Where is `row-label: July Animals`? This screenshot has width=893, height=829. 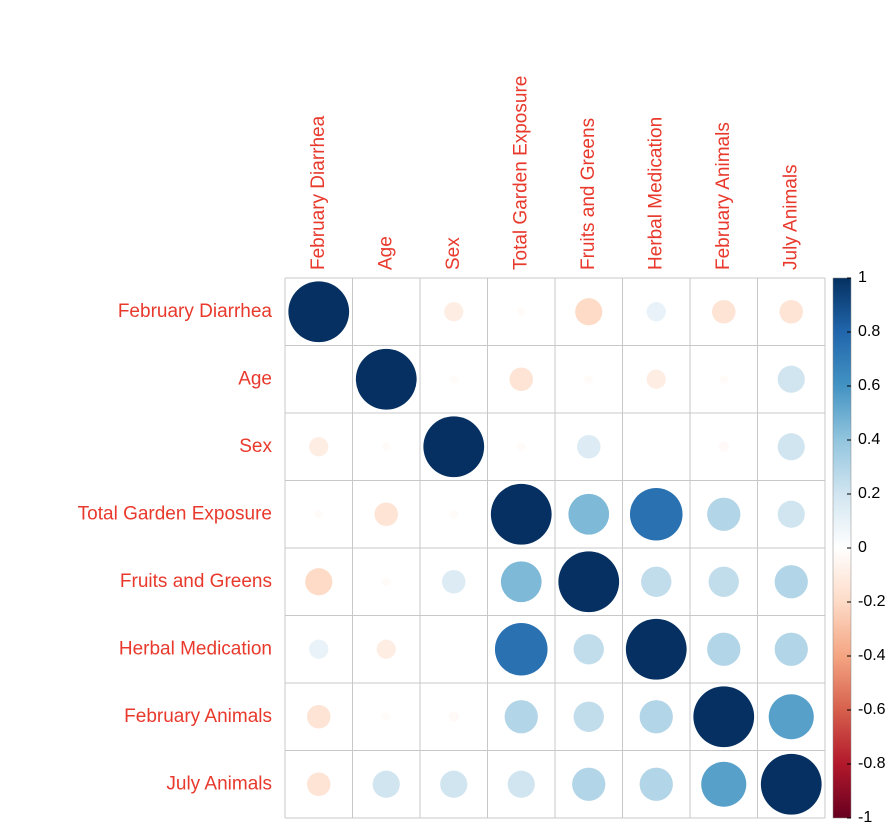
row-label: July Animals is located at coordinates (219, 783).